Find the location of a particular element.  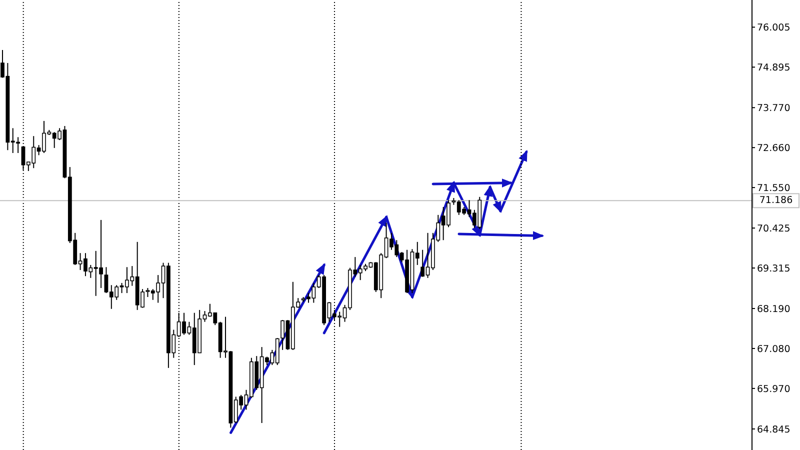

y-tick-label: 64.845 is located at coordinates (773, 430).